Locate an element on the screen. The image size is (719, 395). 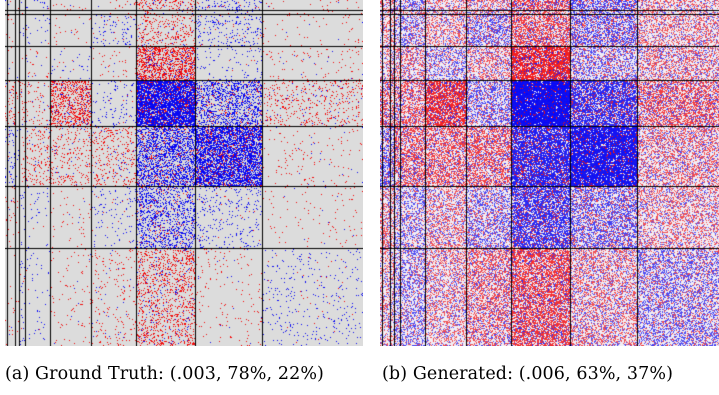
ground-truth-caption: (a) Ground Truth: (.003, 78%, 22%) is located at coordinates (164, 376).